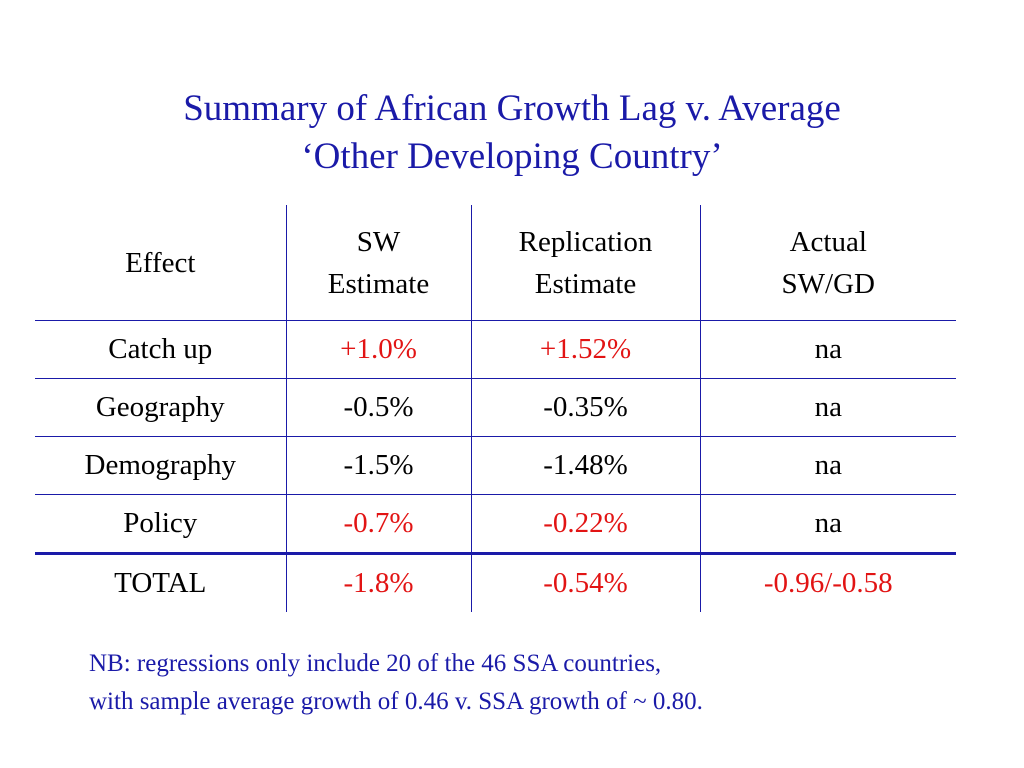 The height and width of the screenshot is (768, 1024). Describe the element at coordinates (378, 407) in the screenshot. I see `row-sw-value: -0.5%` at that location.